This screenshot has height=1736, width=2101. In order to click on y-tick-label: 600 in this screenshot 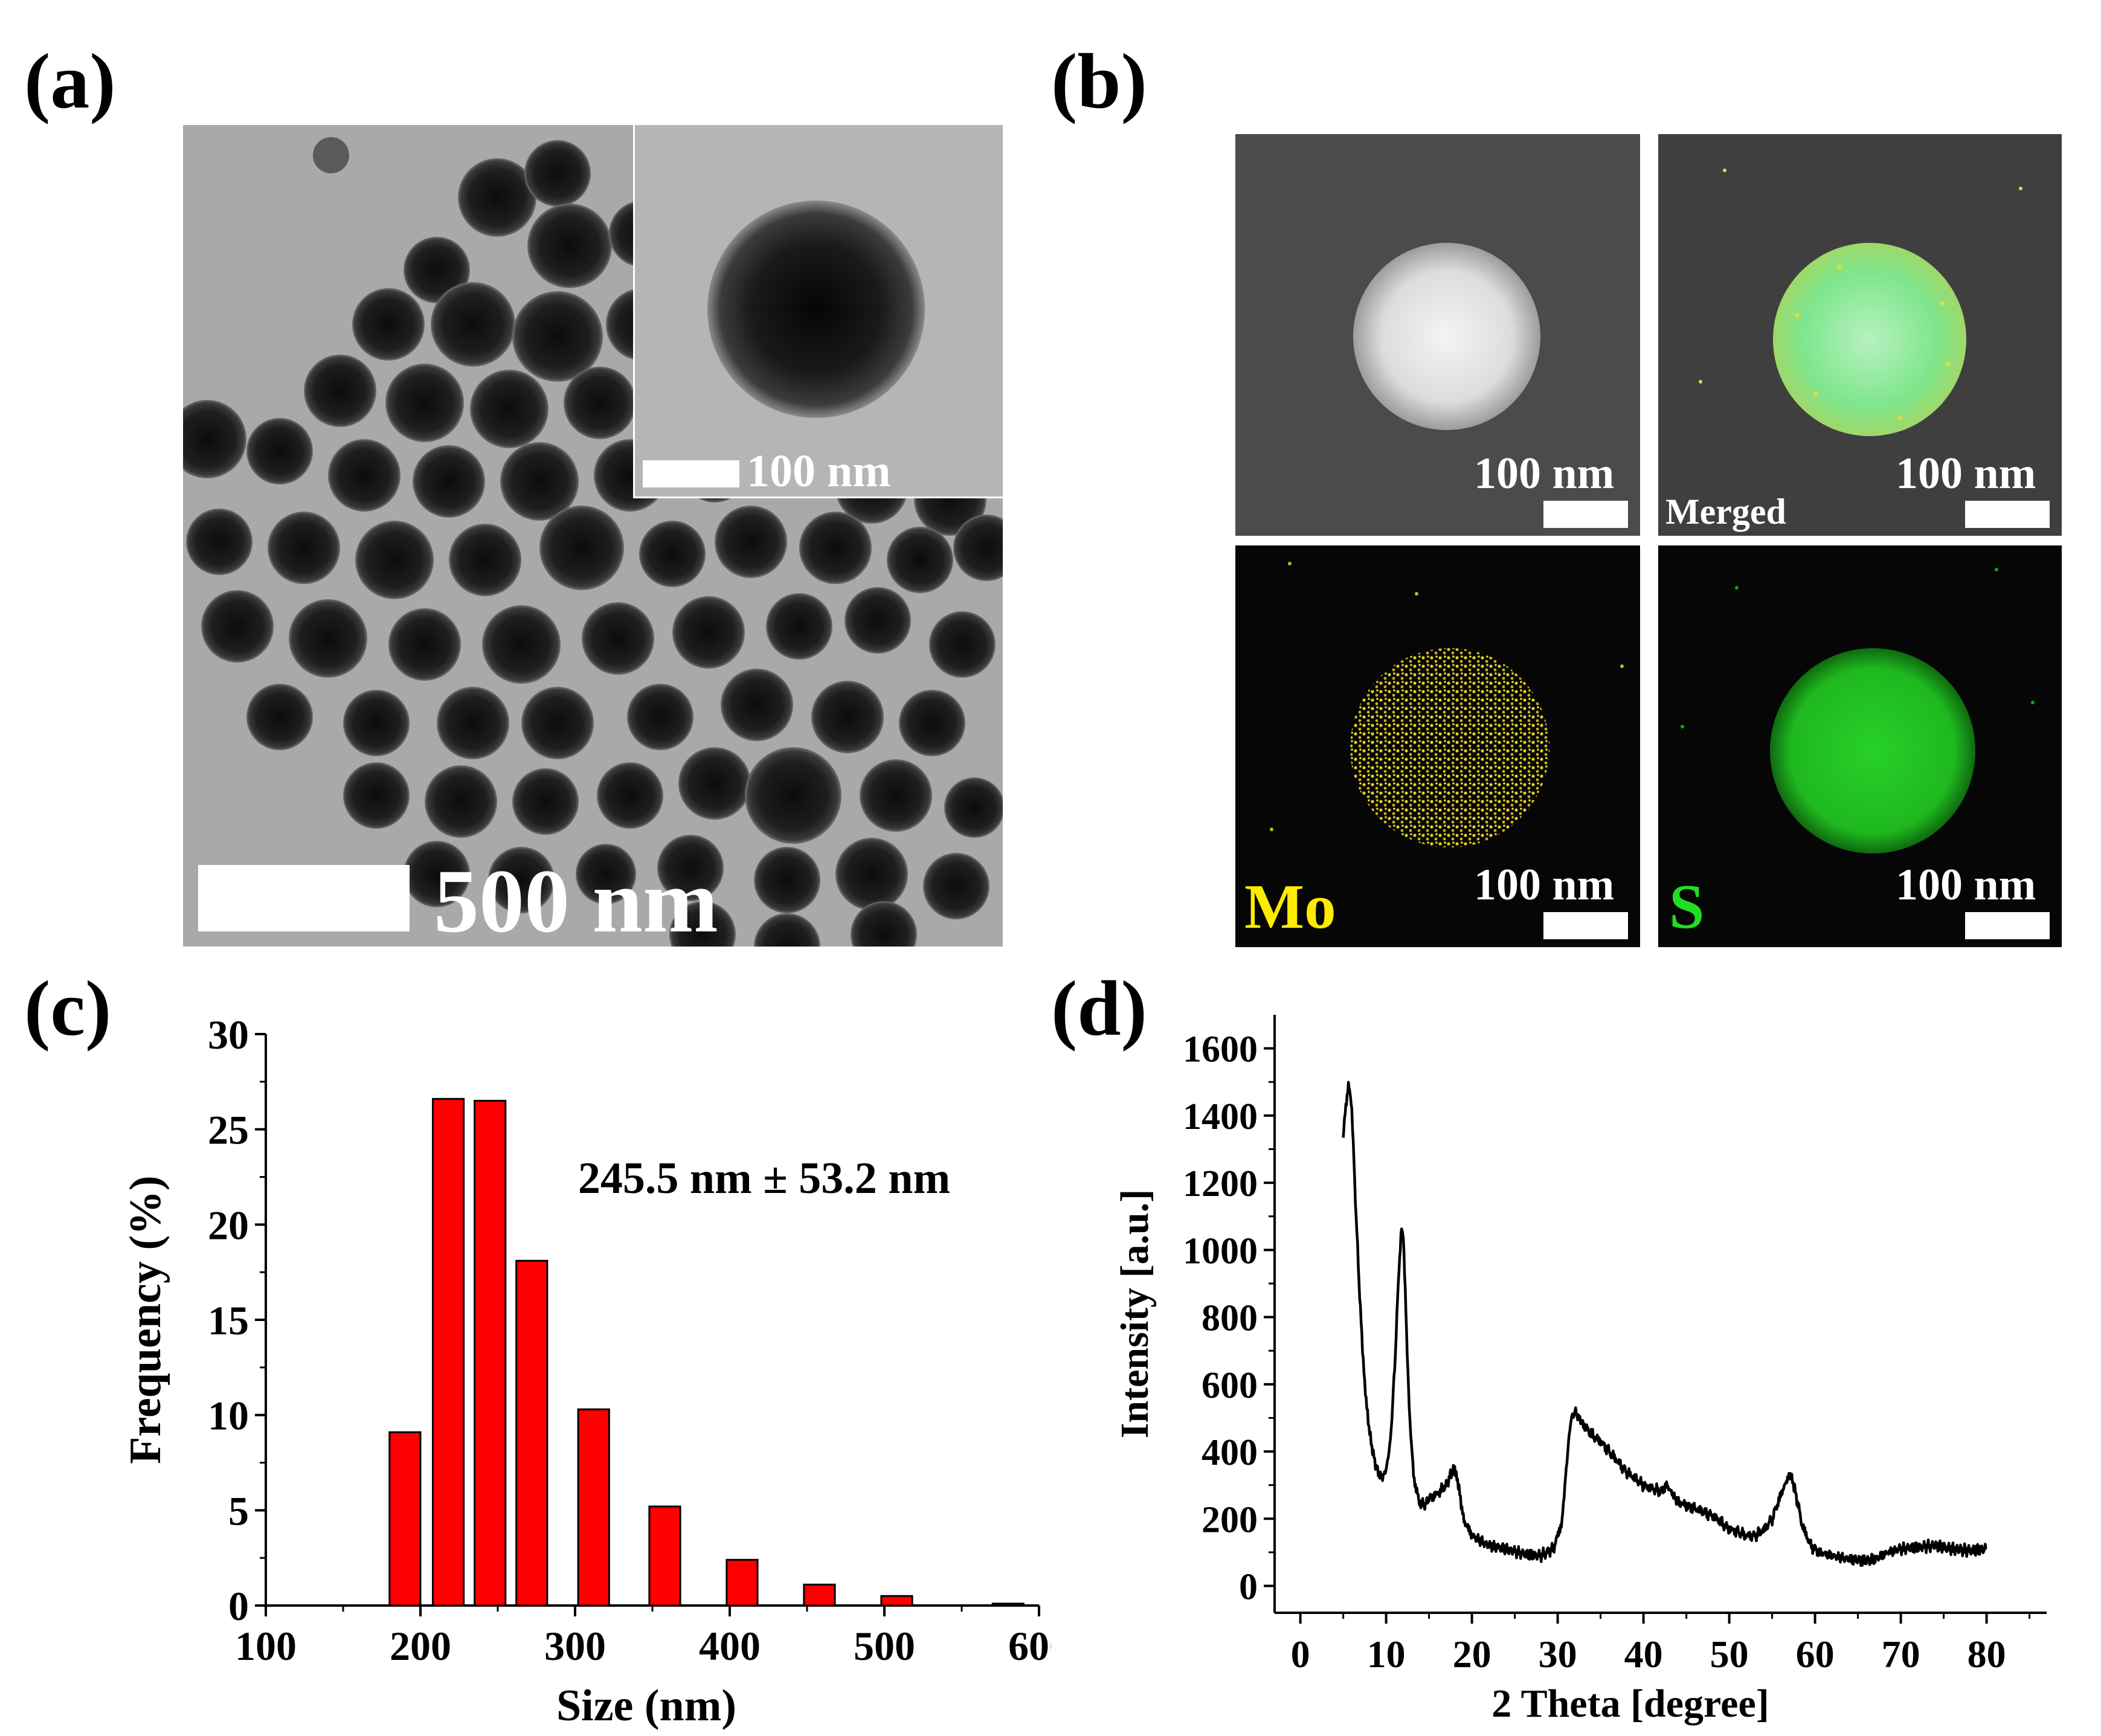, I will do `click(1230, 1385)`.